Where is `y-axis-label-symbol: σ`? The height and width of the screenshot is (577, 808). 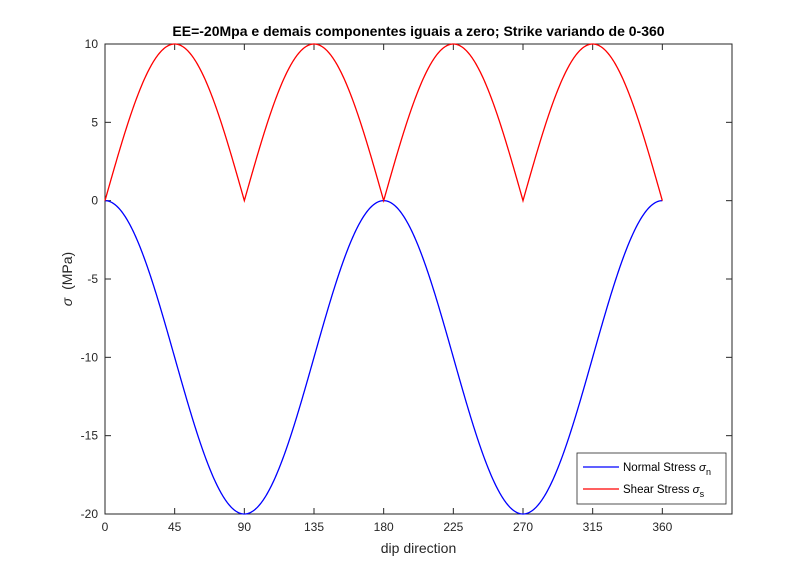 y-axis-label-symbol: σ is located at coordinates (67, 301).